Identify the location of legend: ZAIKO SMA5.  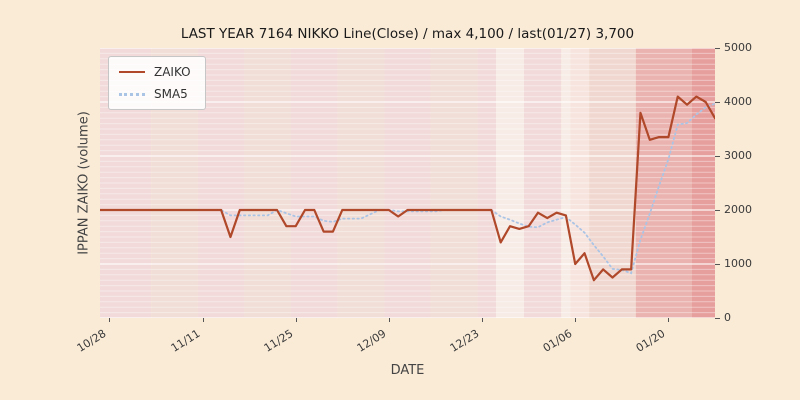
(157, 83).